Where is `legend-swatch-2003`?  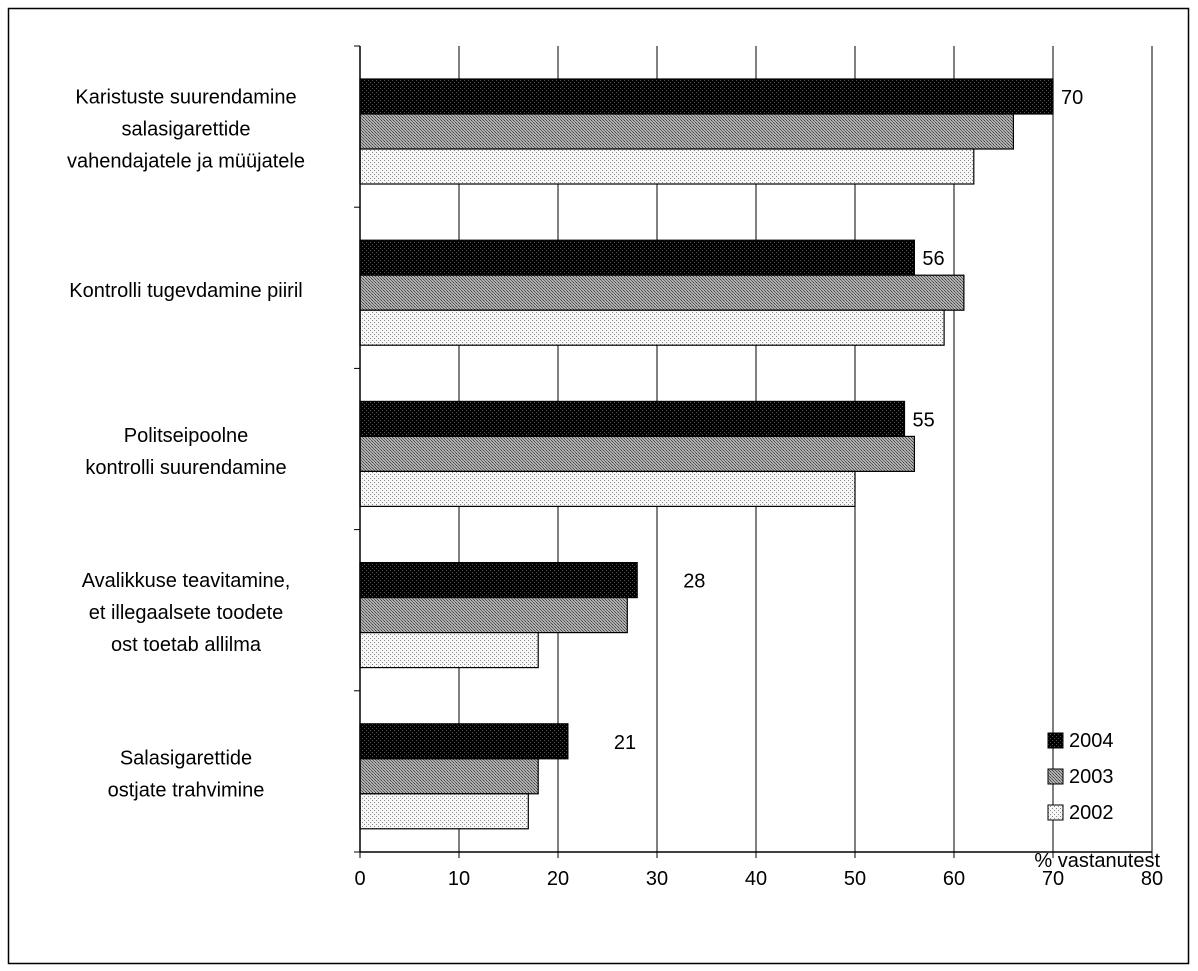
legend-swatch-2003 is located at coordinates (1055, 776).